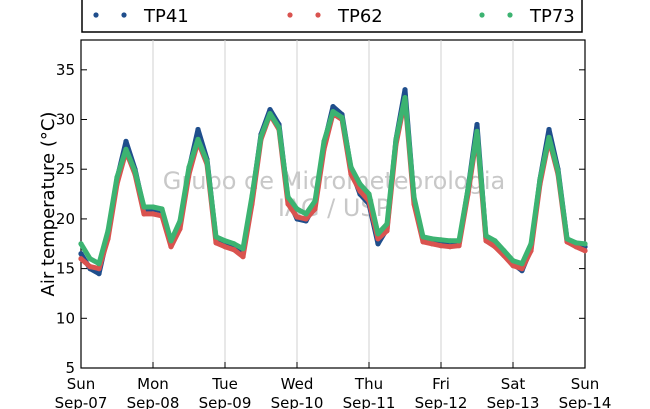 The width and height of the screenshot is (650, 409). I want to click on legend-box, so click(332, 16).